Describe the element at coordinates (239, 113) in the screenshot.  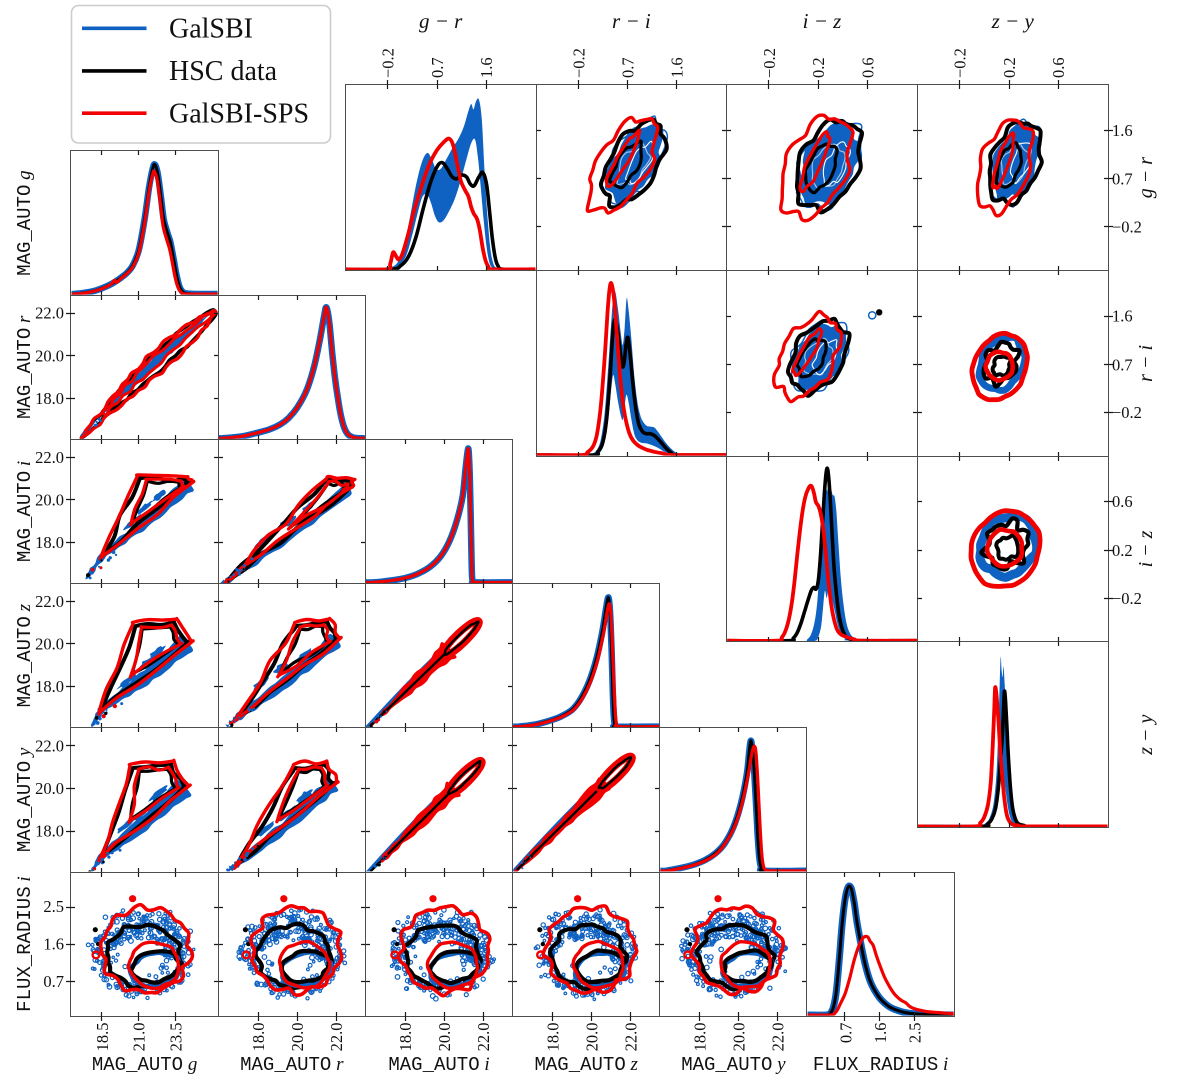
I see `svg-text: GalSBI-SPS` at that location.